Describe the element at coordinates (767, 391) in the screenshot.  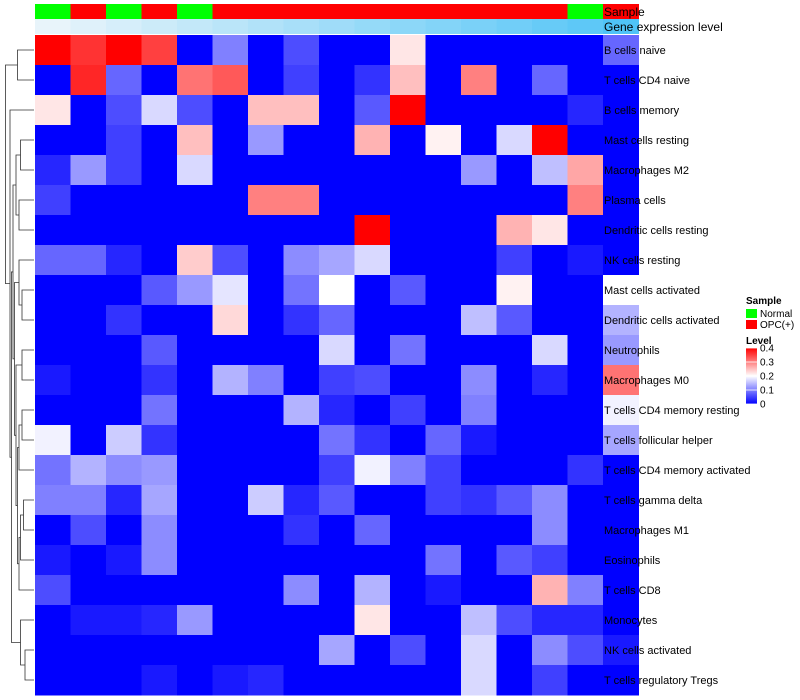
I see `level-tick-label: 0.1` at that location.